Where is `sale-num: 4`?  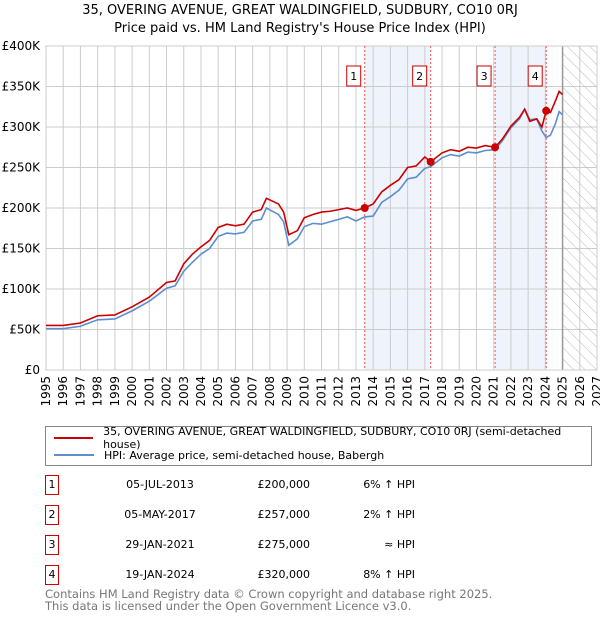 sale-num: 4 is located at coordinates (52, 575).